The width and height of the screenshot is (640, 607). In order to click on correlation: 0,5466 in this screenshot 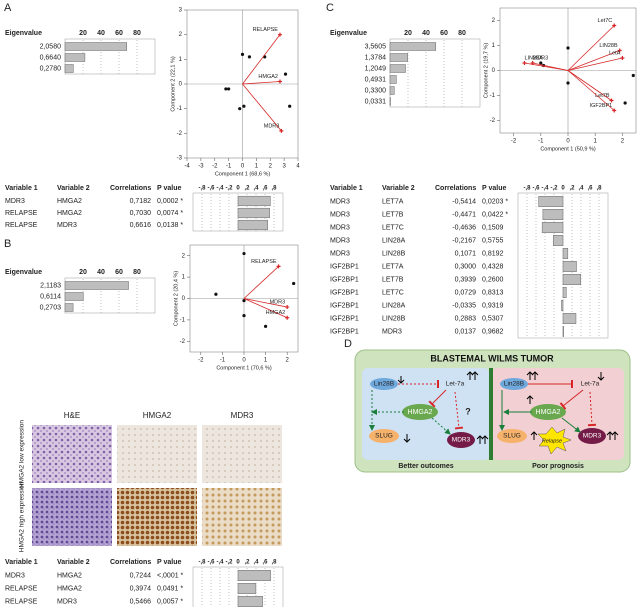, I will do `click(141, 601)`.